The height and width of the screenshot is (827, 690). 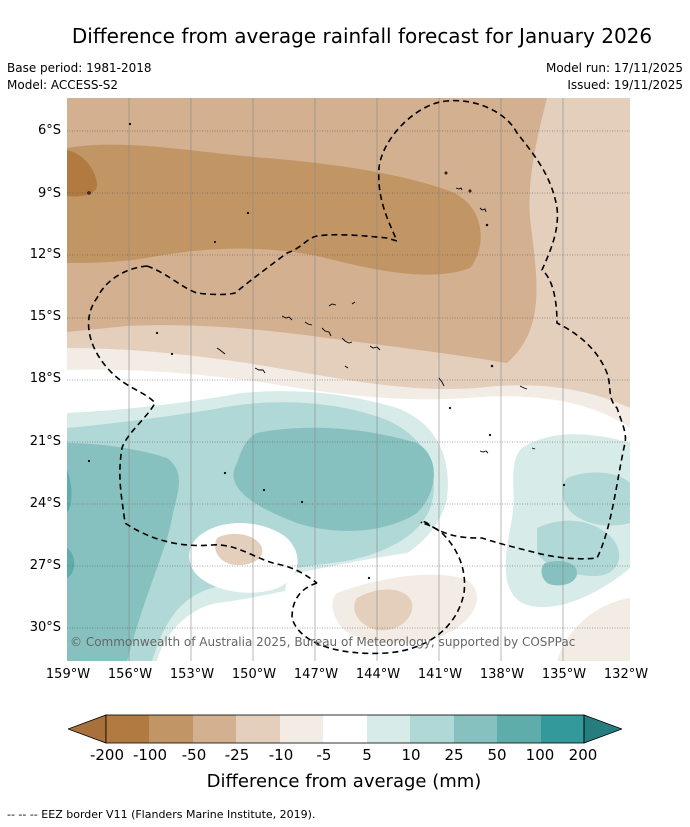 I want to click on colorbar-tick: -50, so click(x=194, y=755).